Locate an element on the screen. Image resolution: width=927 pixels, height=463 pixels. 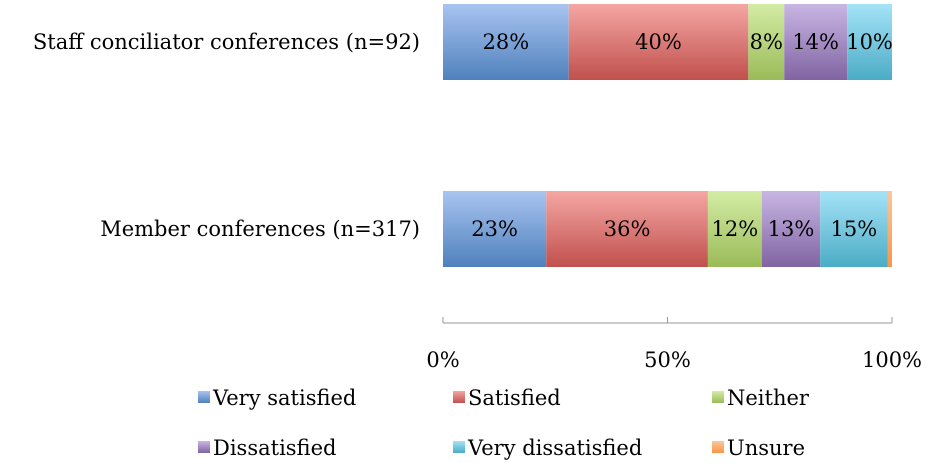
data-label: 23% is located at coordinates (494, 229).